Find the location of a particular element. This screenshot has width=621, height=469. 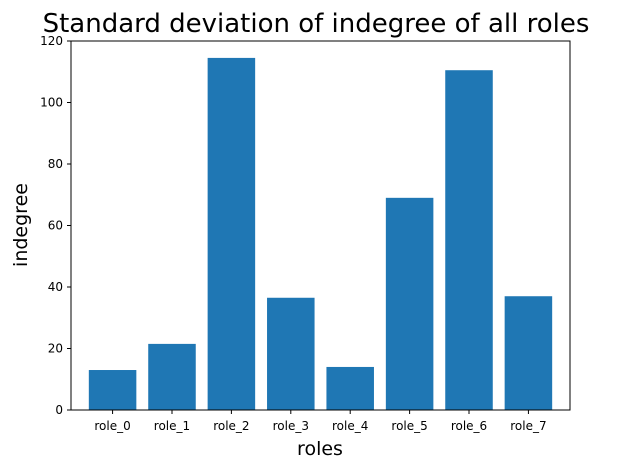

x-tick-label: role_7 is located at coordinates (528, 426).